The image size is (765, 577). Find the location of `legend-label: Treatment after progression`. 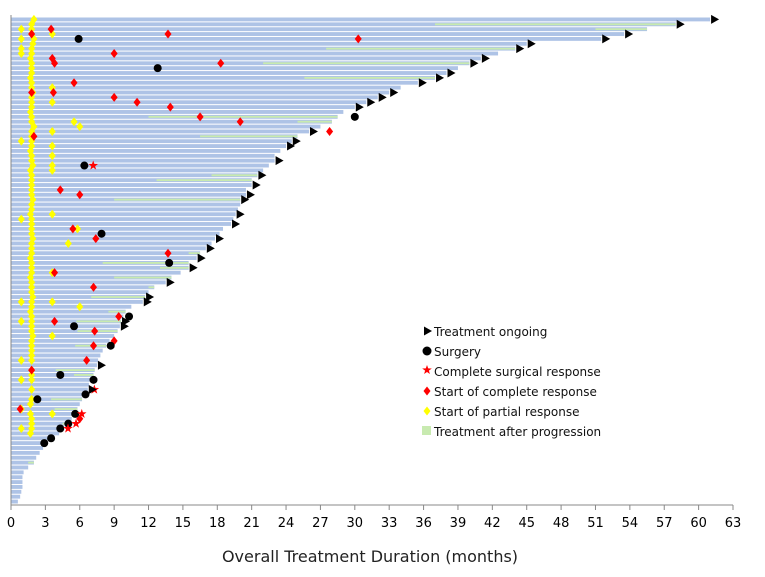

legend-label: Treatment after progression is located at coordinates (517, 432).